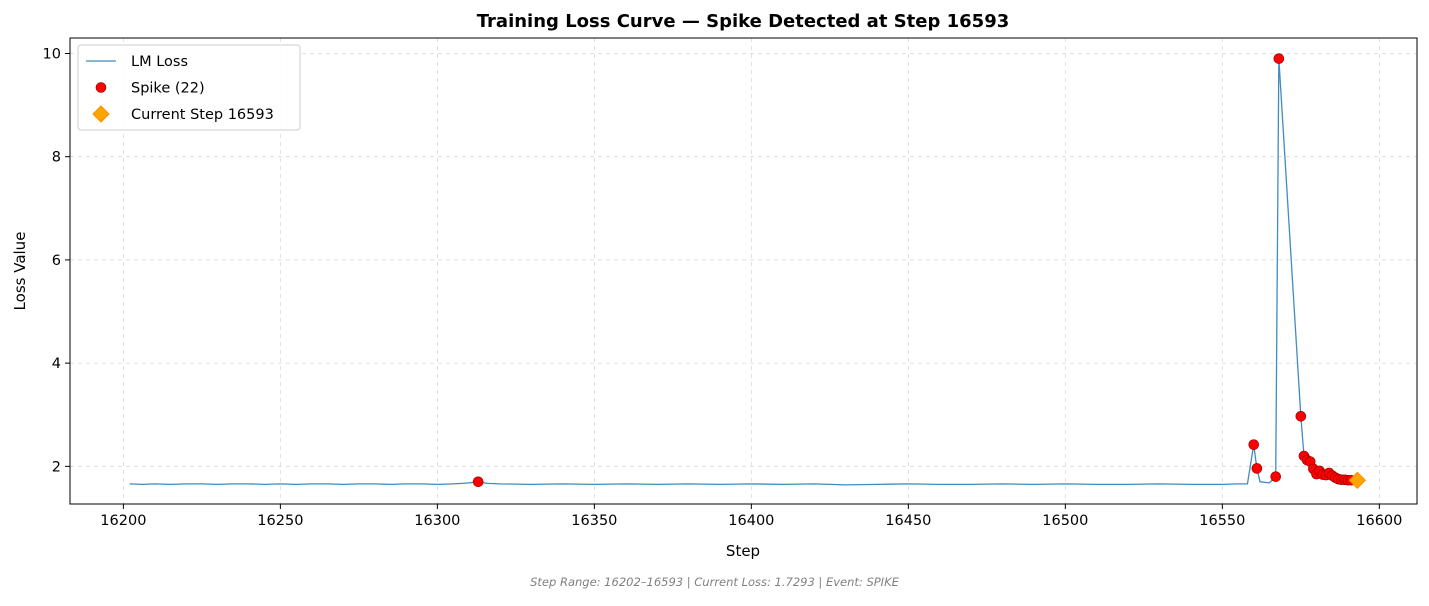  What do you see at coordinates (159, 62) in the screenshot?
I see `legend-label: LM Loss` at bounding box center [159, 62].